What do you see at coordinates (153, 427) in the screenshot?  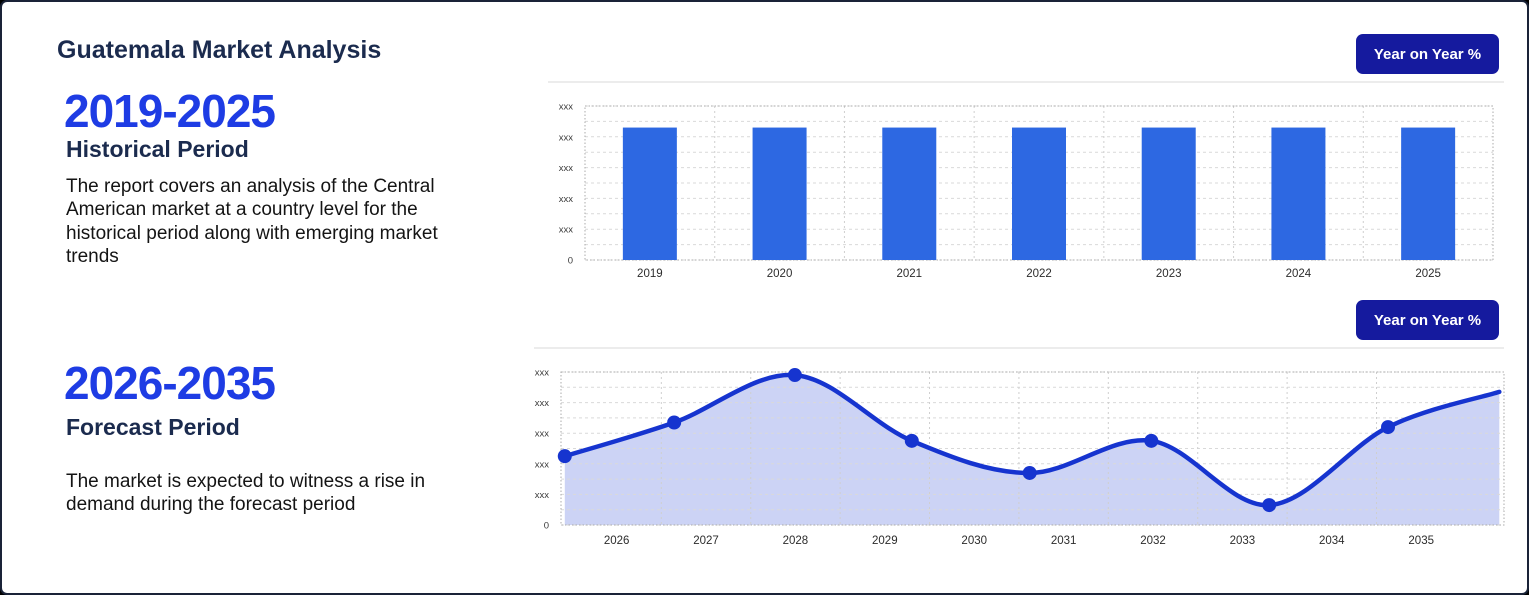 I see `forecast-period-label: Forecast Period` at bounding box center [153, 427].